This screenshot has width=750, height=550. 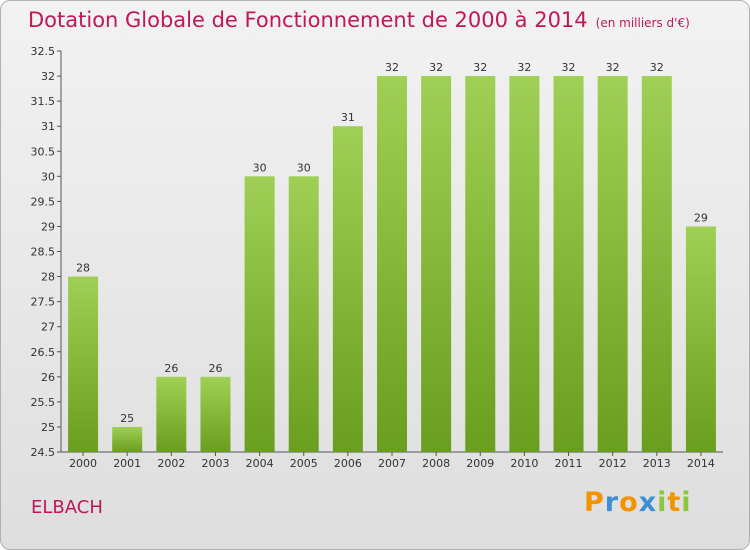 What do you see at coordinates (348, 117) in the screenshot?
I see `data-label: 31` at bounding box center [348, 117].